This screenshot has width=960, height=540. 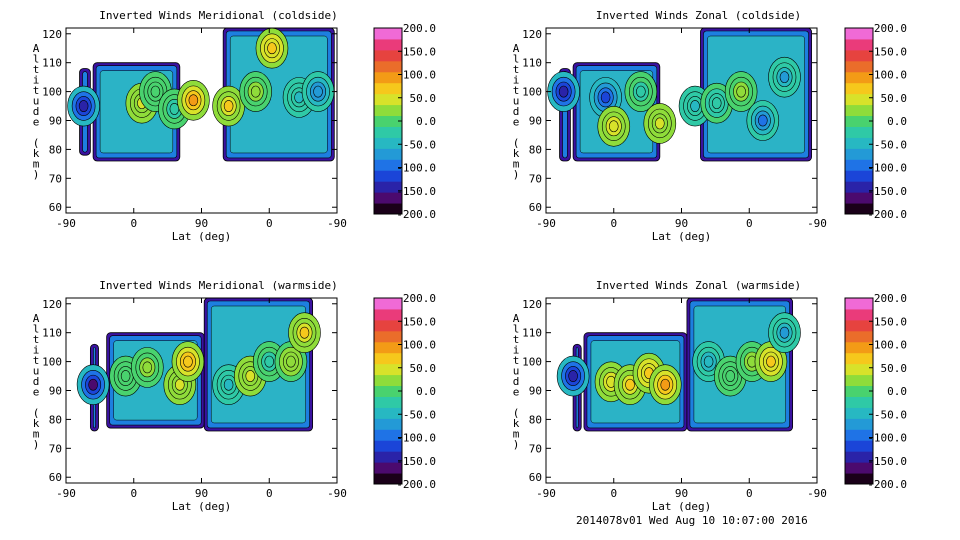 I want to click on y-axis-label-char: d, so click(x=36, y=381).